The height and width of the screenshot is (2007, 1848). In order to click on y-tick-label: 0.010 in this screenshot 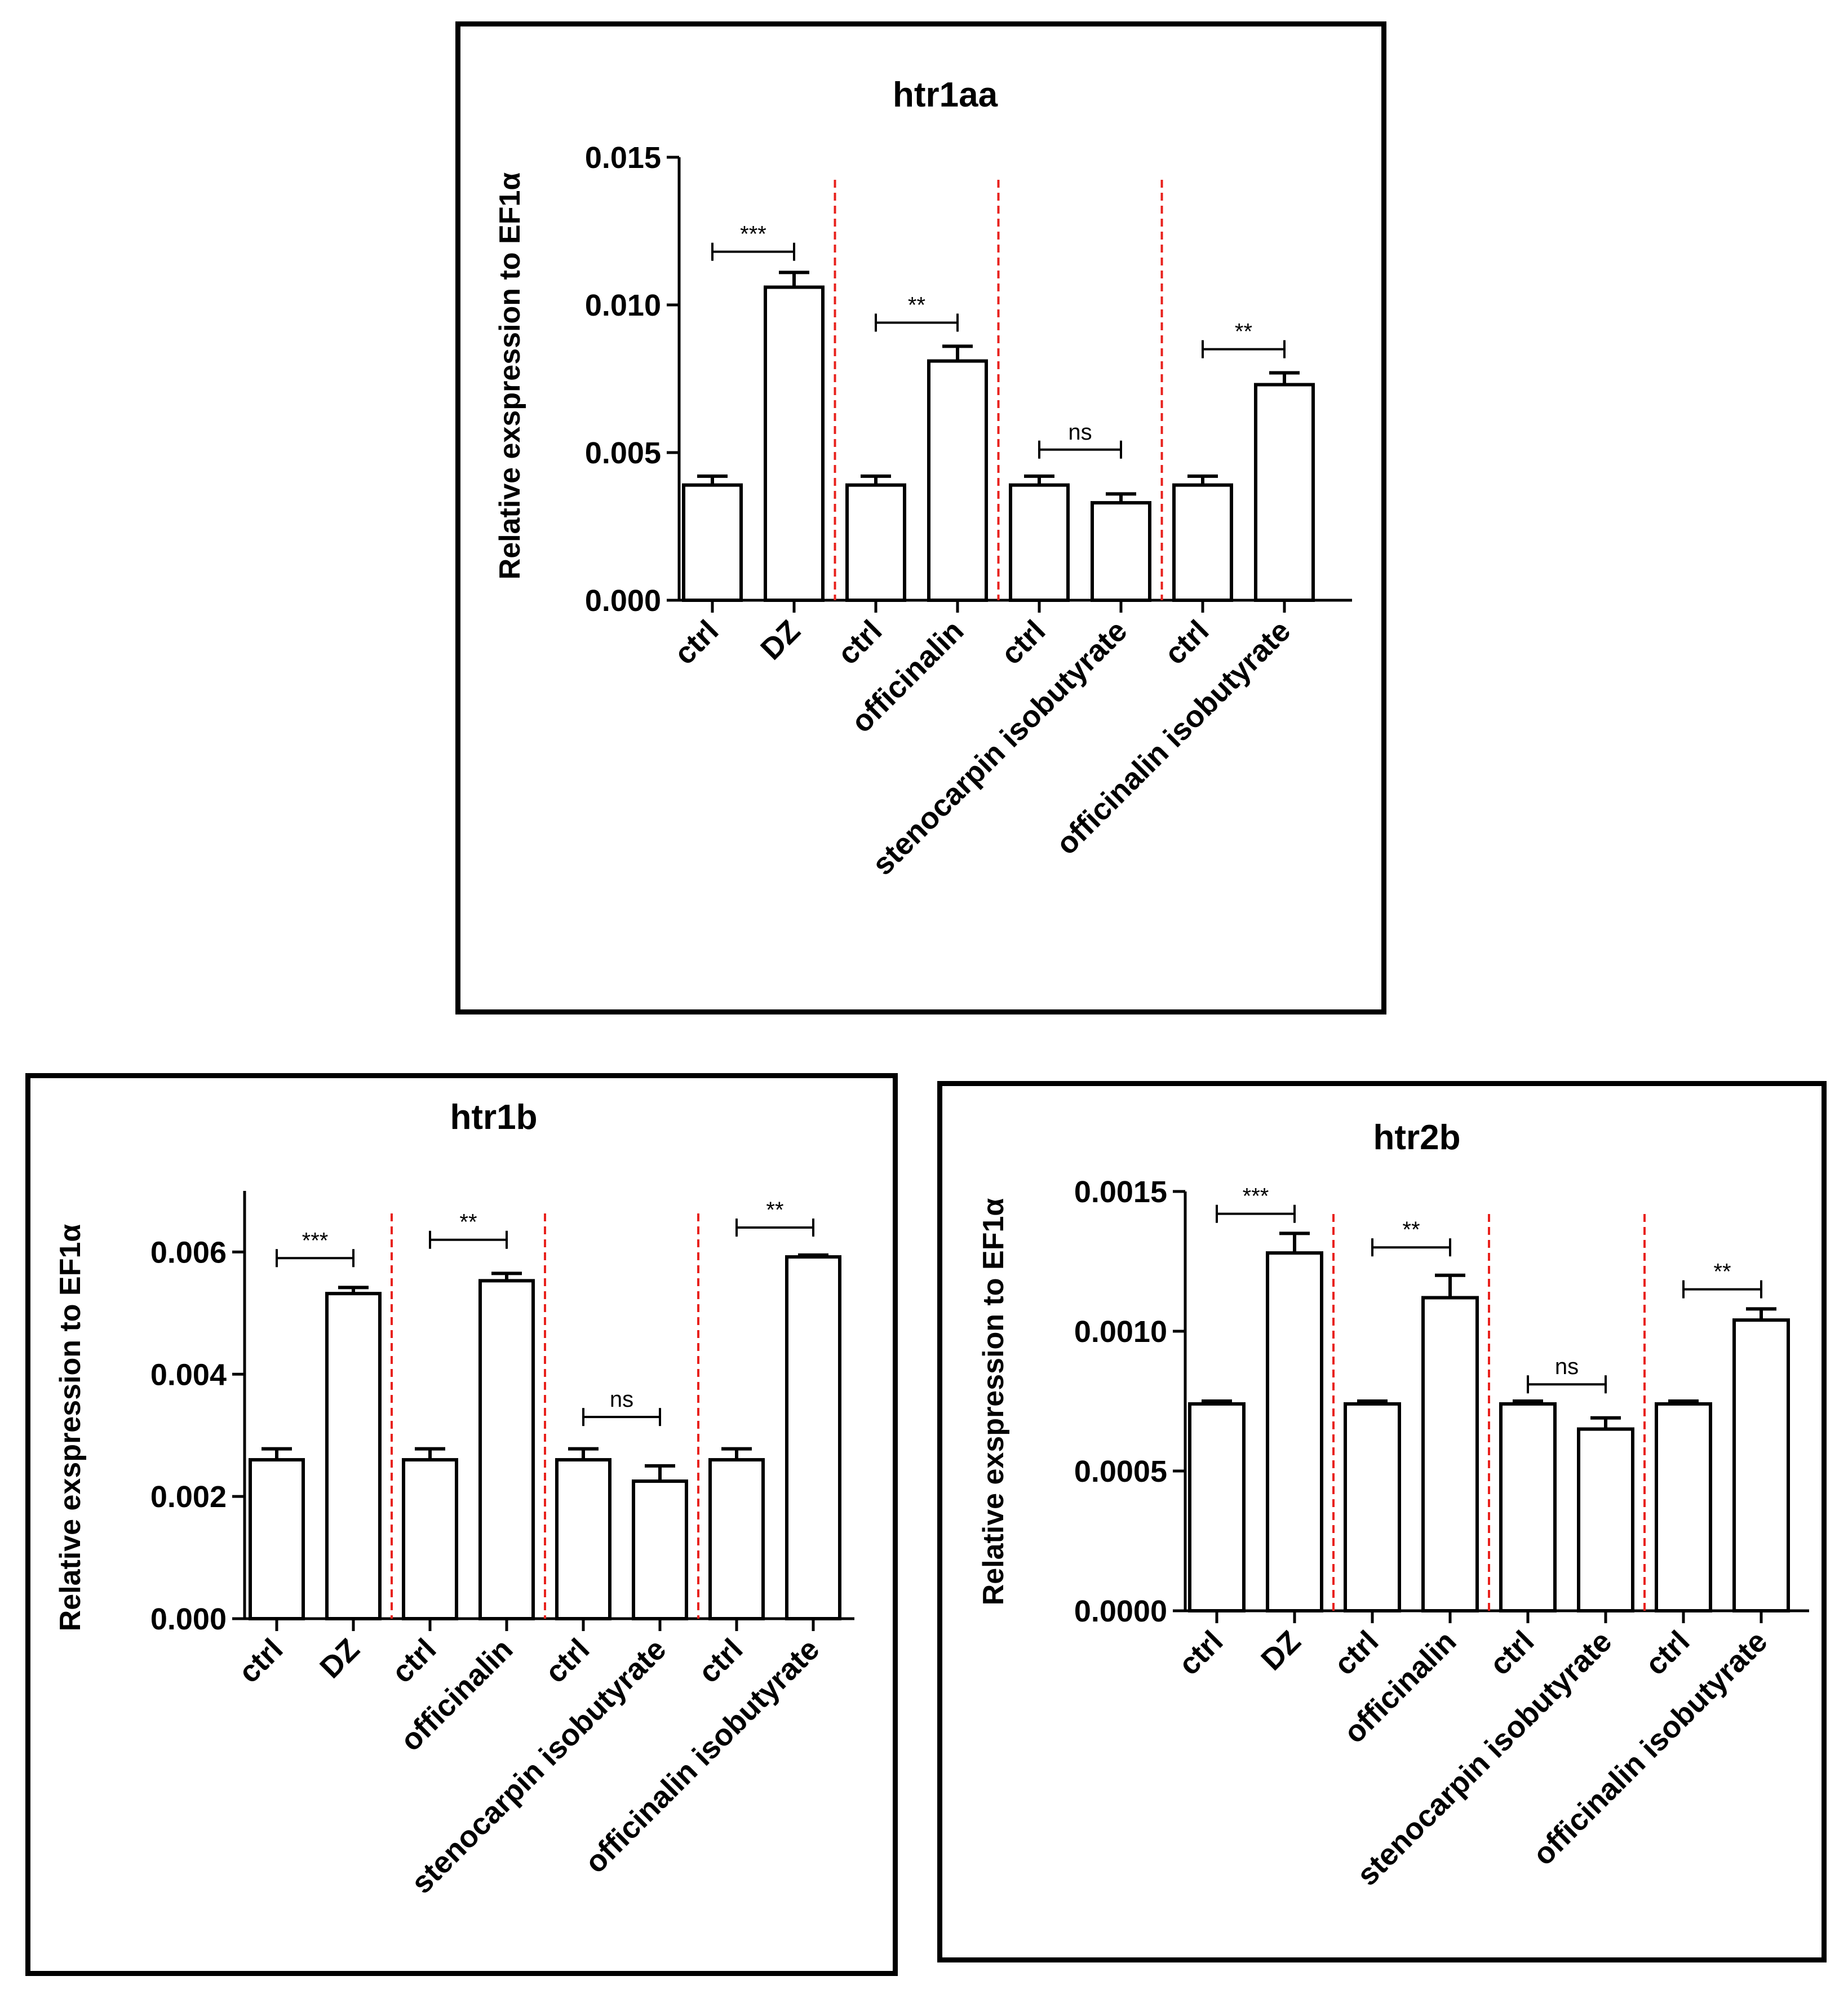, I will do `click(623, 305)`.